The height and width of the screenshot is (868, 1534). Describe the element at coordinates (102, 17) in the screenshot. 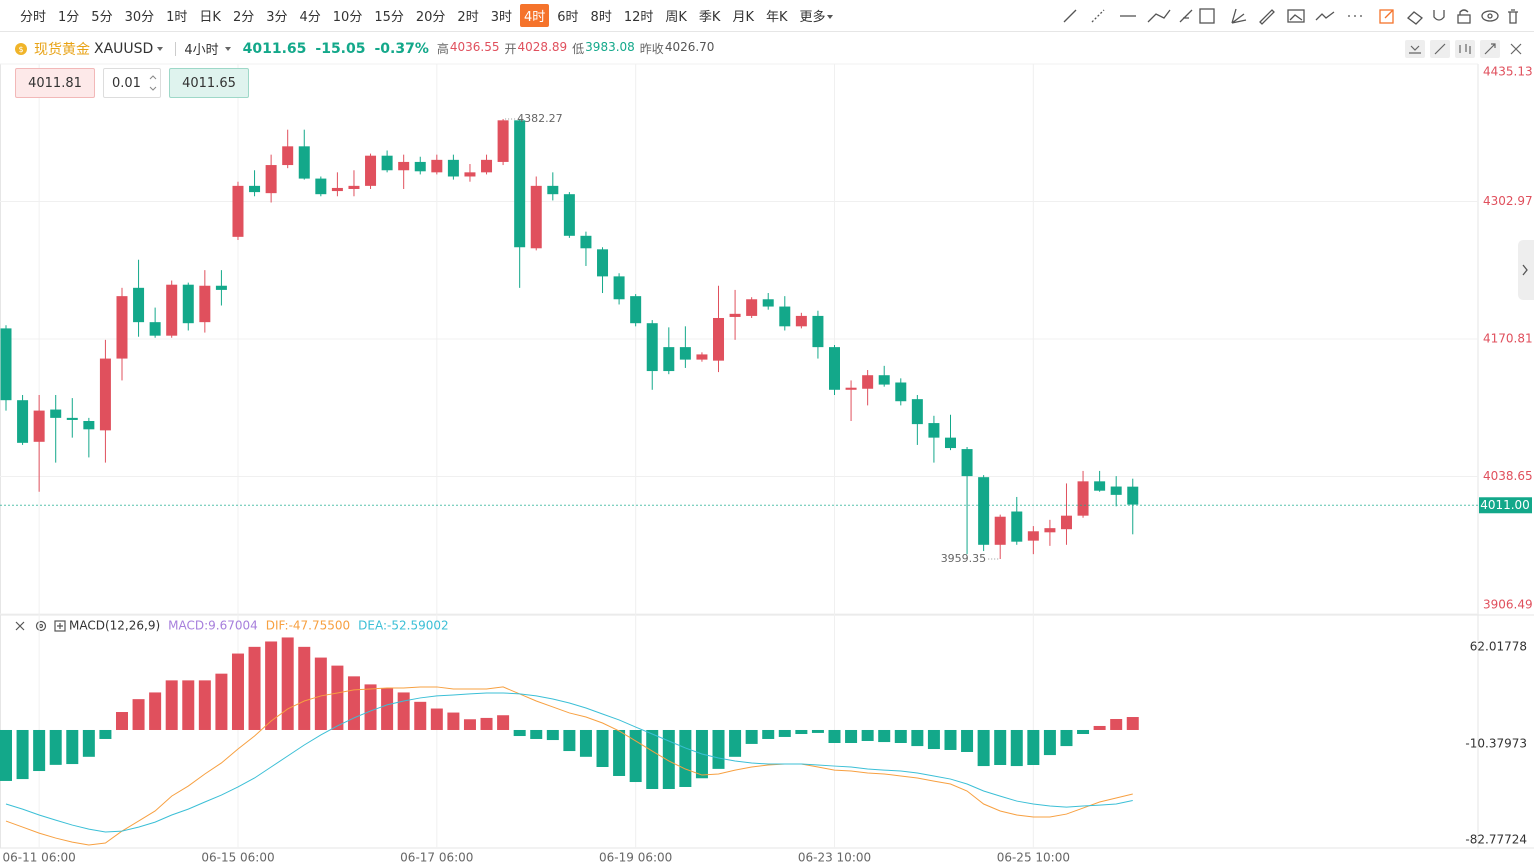

I see `timeframe-button: 5分` at that location.